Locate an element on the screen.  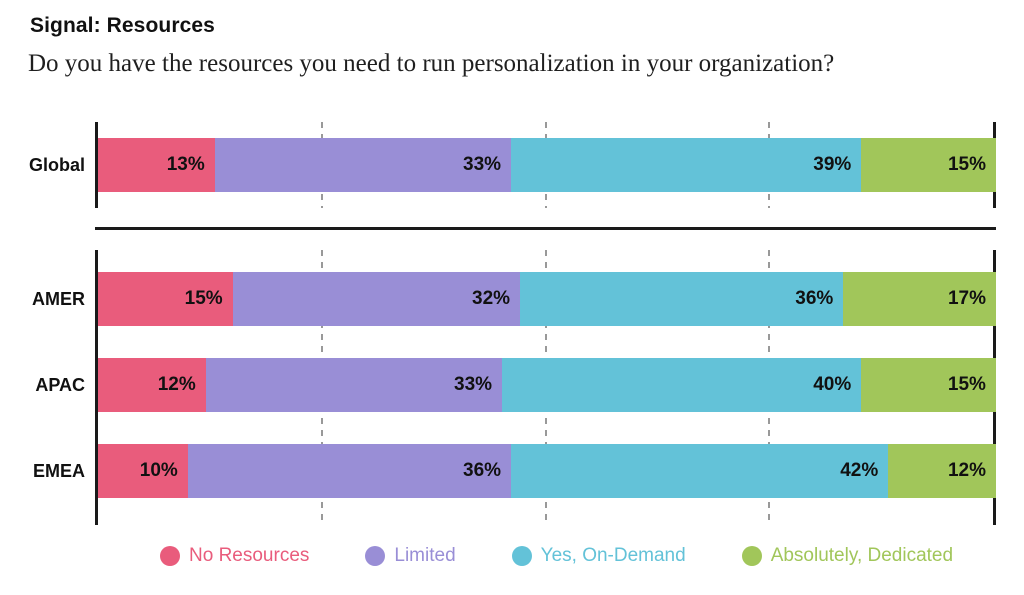
global-chart-panel: Global 13% 33% 39% 15% is located at coordinates (512, 165).